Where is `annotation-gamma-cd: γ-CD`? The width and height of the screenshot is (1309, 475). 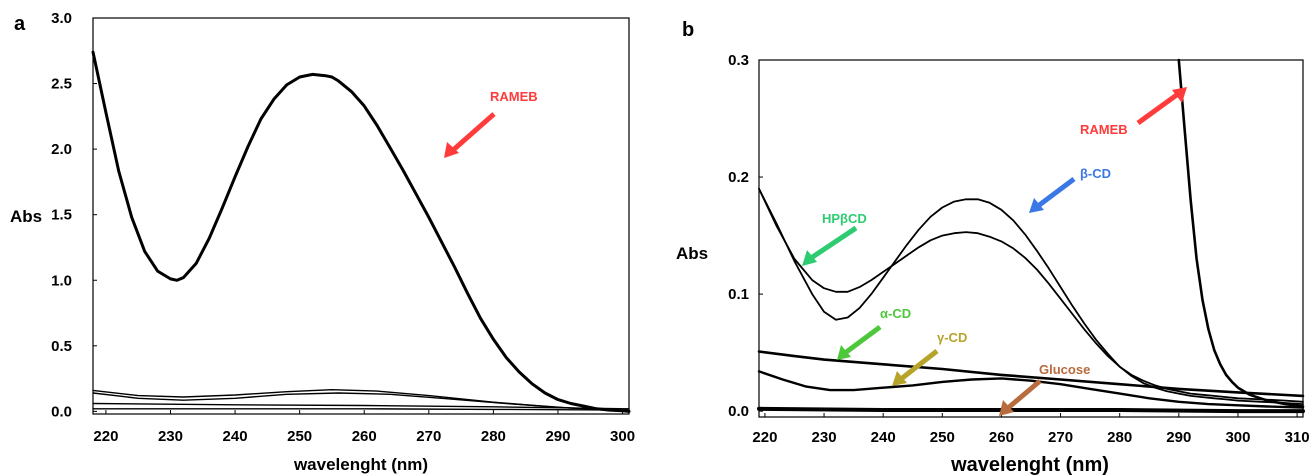
annotation-gamma-cd: γ-CD is located at coordinates (929, 358).